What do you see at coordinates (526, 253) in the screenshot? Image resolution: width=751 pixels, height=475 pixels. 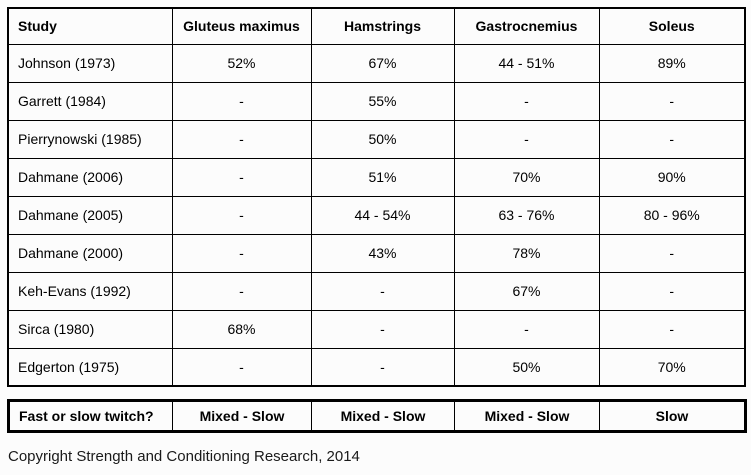 I see `value-cell: 78%` at bounding box center [526, 253].